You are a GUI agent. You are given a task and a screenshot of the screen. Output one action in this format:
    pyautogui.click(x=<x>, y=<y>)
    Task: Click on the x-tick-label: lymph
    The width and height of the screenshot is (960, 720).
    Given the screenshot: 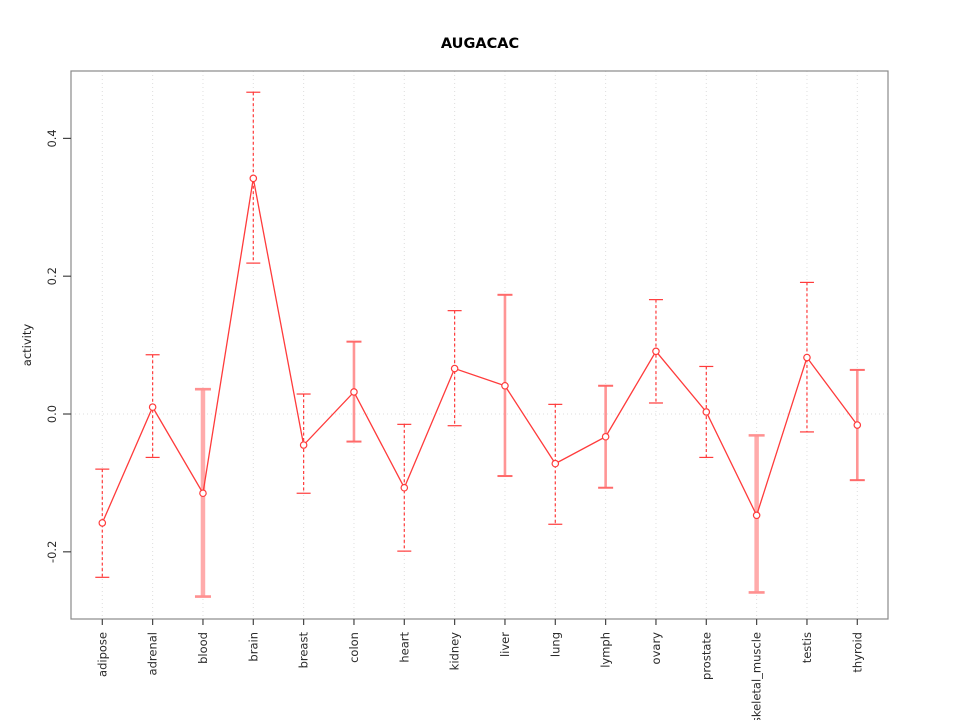 What is the action you would take?
    pyautogui.click(x=606, y=650)
    